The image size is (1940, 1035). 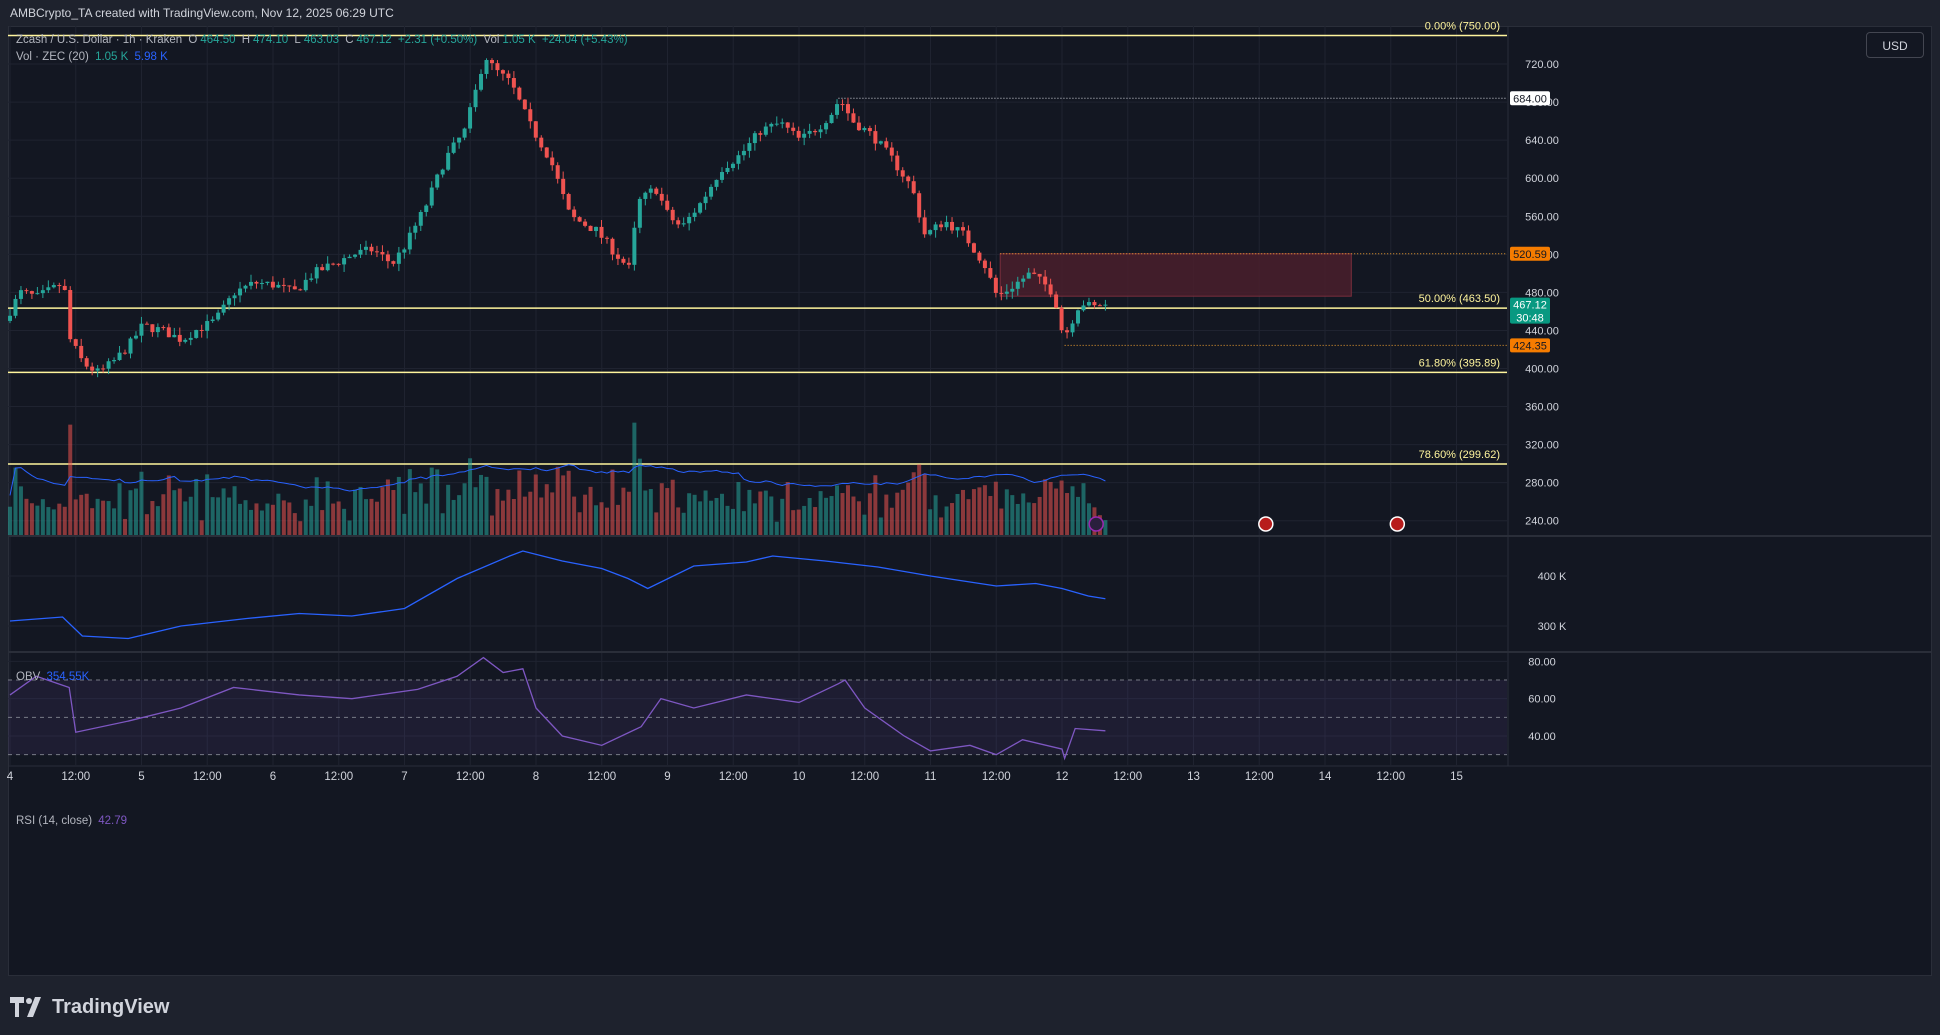 I want to click on price-tag-orange, so click(x=1530, y=253).